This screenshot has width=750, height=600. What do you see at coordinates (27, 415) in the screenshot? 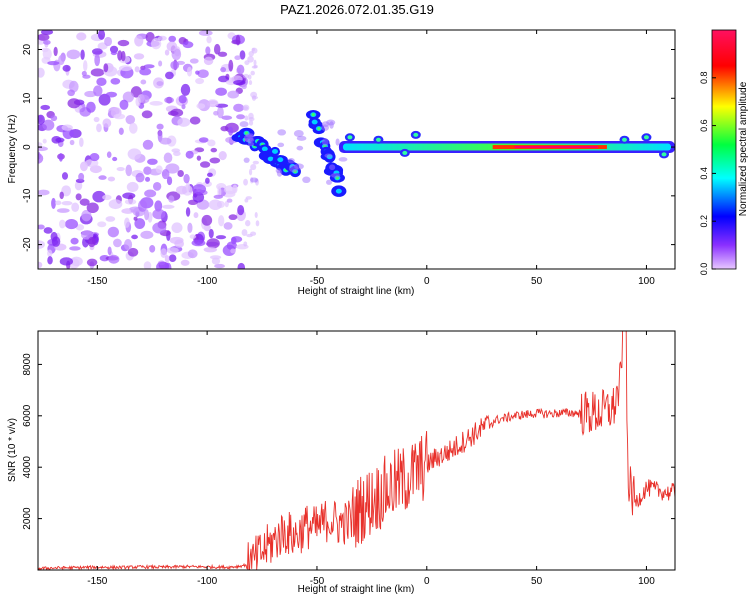
I see `y-tick-label: 6000` at bounding box center [27, 415].